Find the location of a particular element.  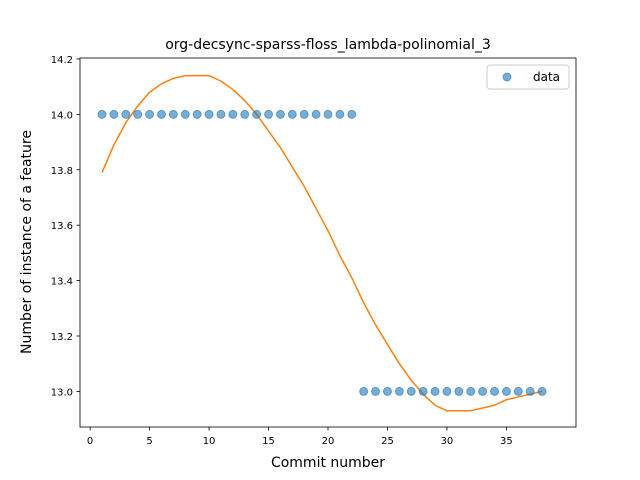

legend-marker-data is located at coordinates (507, 77).